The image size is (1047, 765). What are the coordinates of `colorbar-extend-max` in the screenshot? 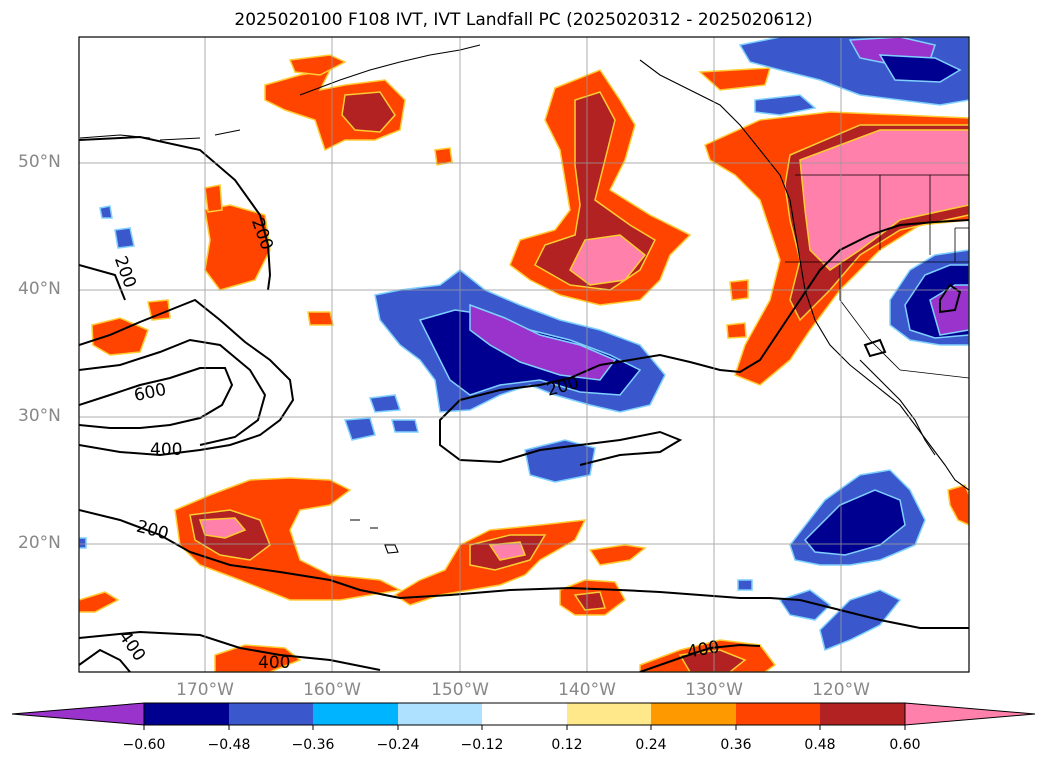 It's located at (970, 714).